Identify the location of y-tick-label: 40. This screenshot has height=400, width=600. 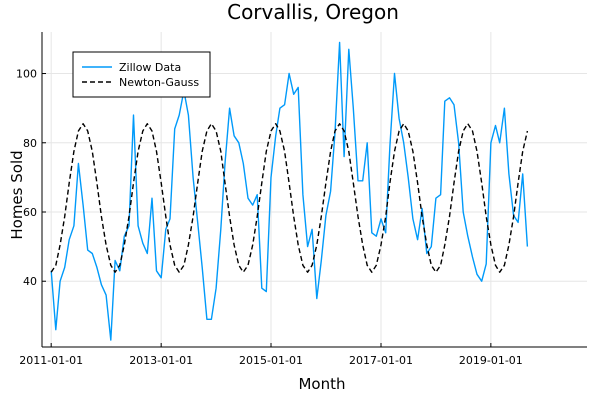
(30, 281).